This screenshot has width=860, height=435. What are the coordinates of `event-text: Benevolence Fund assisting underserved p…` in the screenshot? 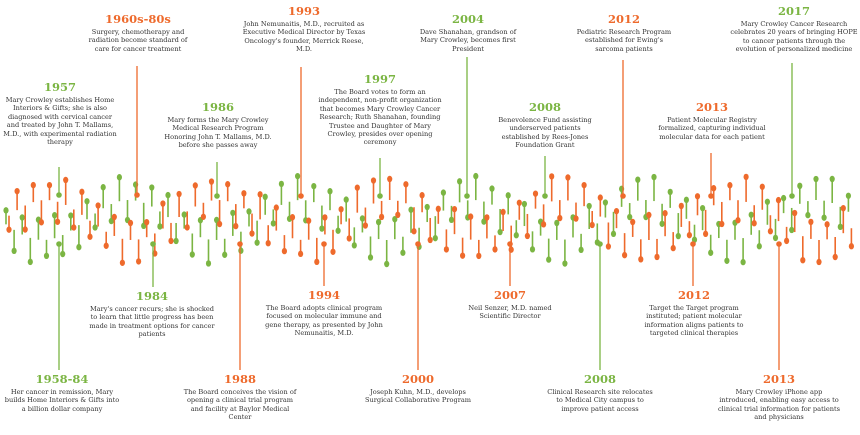 It's located at (545, 133).